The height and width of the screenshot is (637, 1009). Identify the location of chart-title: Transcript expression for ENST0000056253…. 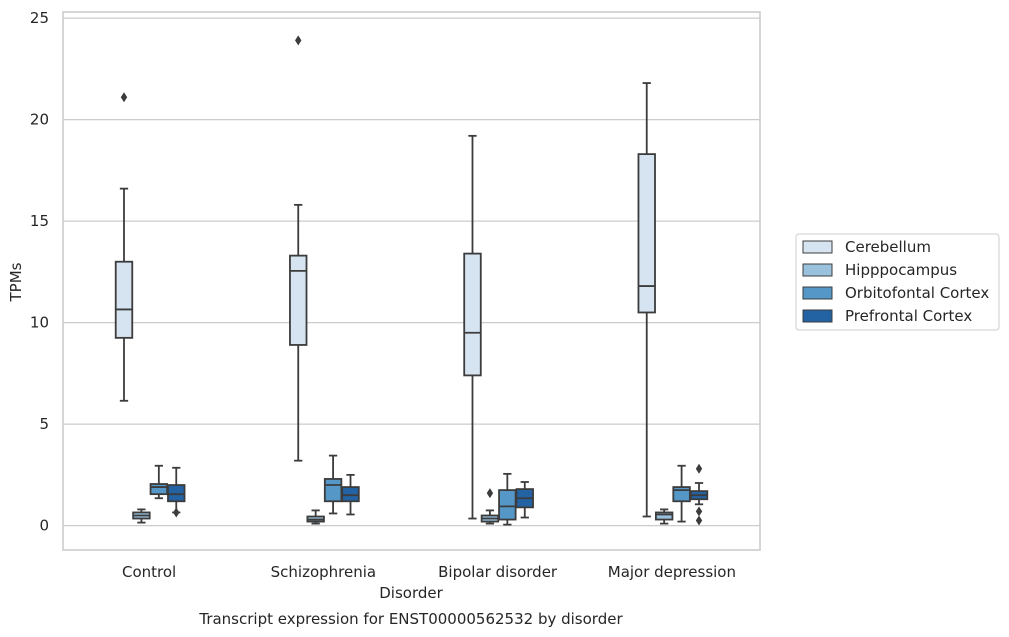
(410, 619).